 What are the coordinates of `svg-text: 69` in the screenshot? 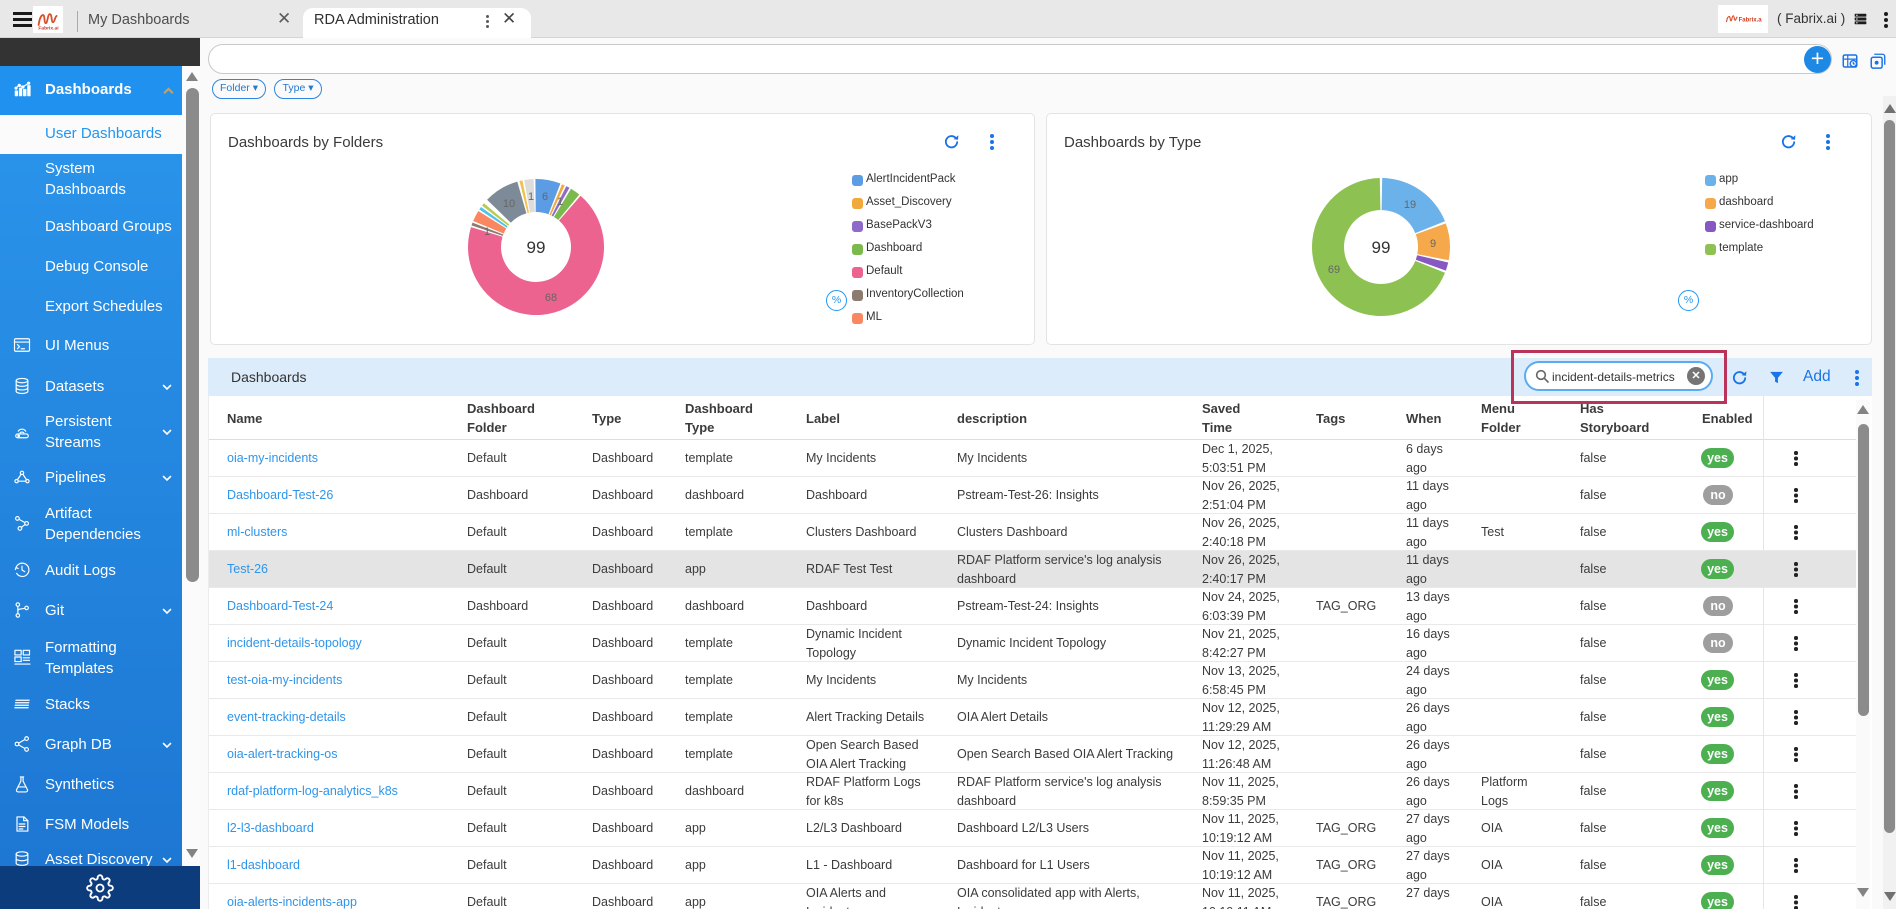 It's located at (1334, 270).